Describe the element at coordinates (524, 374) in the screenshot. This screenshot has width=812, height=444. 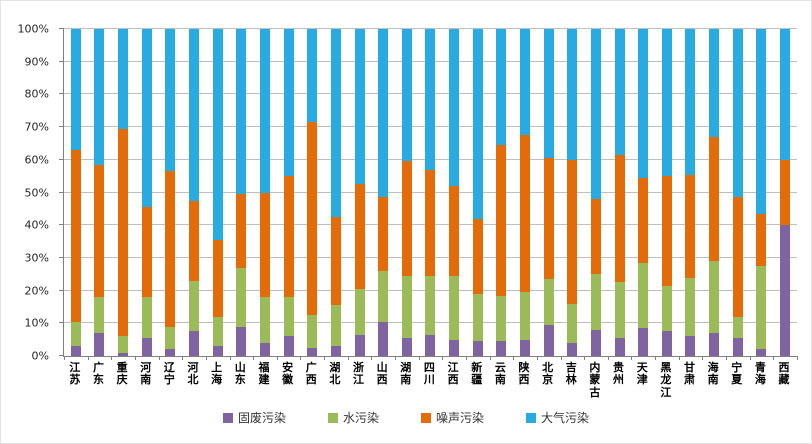
I see `x-axis-category-label: 陕 西` at that location.